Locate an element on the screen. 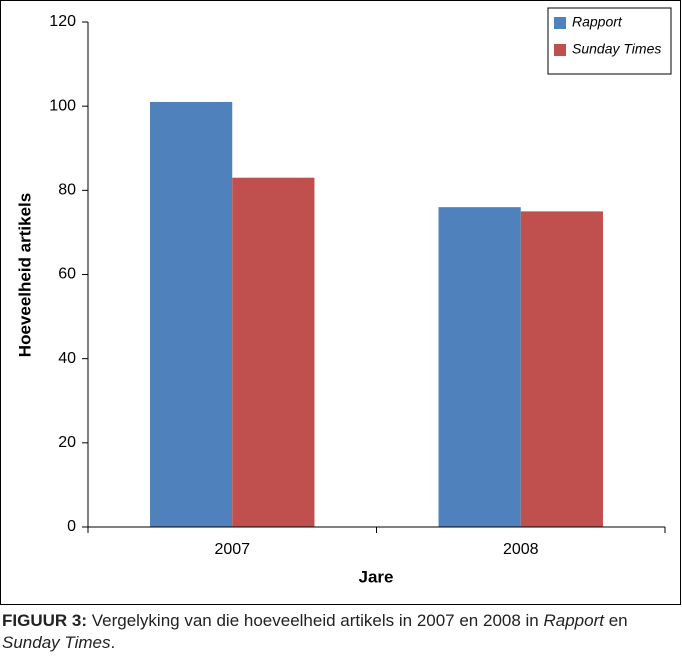 This screenshot has width=682, height=656. y-tick-label: 60 is located at coordinates (67, 274).